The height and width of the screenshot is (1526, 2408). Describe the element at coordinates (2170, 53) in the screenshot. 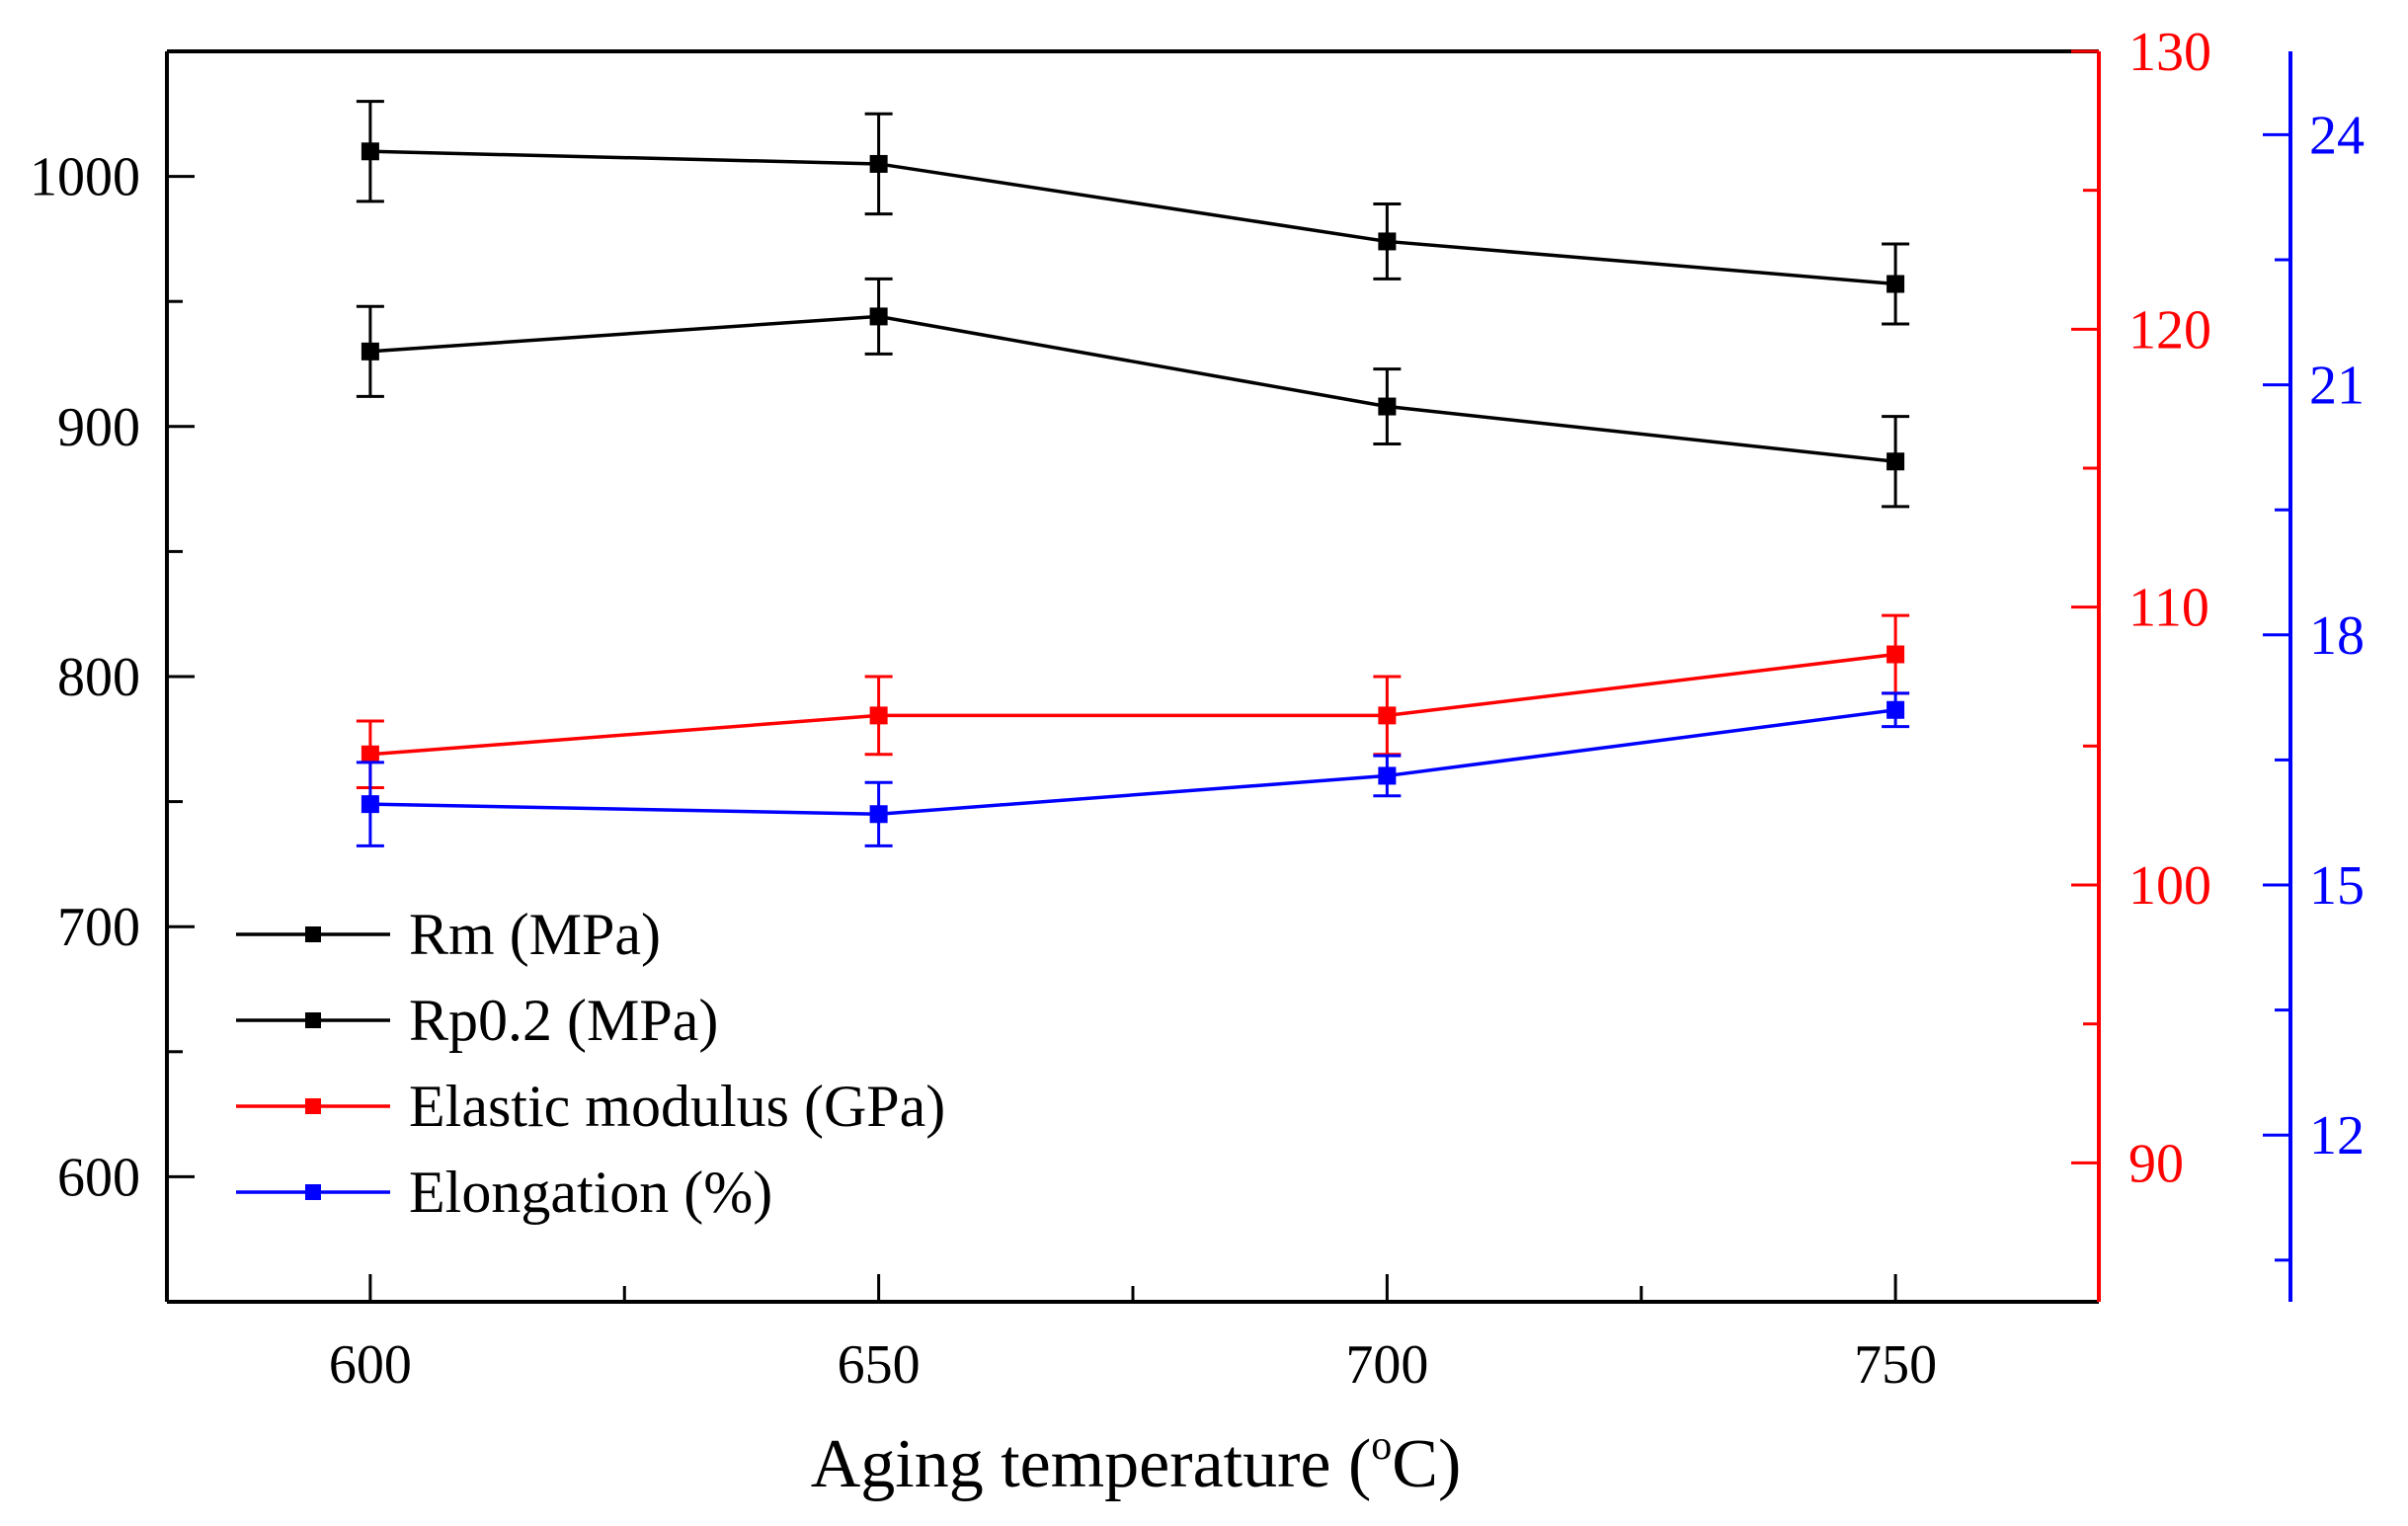

I see `right-red-tick-label: 130` at that location.